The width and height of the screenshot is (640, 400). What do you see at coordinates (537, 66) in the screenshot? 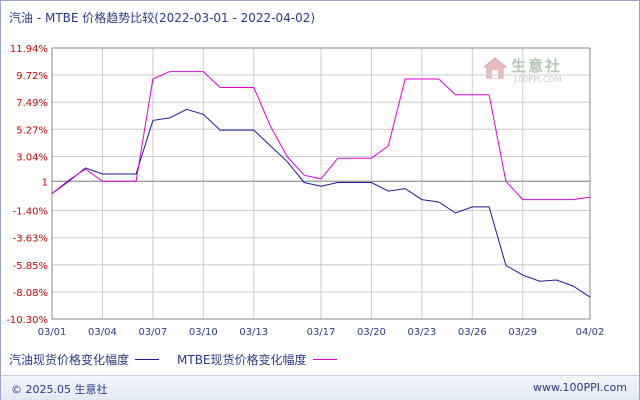
I see `watermark-name: 生意社` at bounding box center [537, 66].